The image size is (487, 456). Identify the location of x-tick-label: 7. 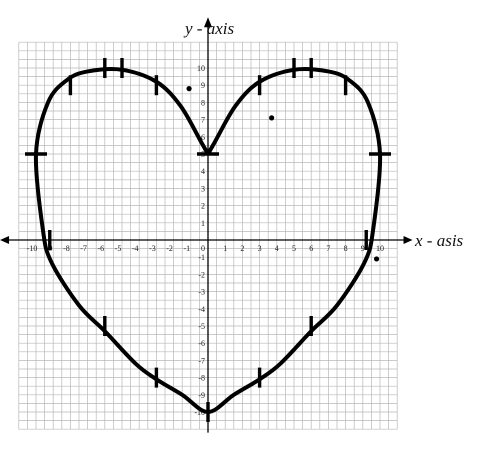
(328, 248).